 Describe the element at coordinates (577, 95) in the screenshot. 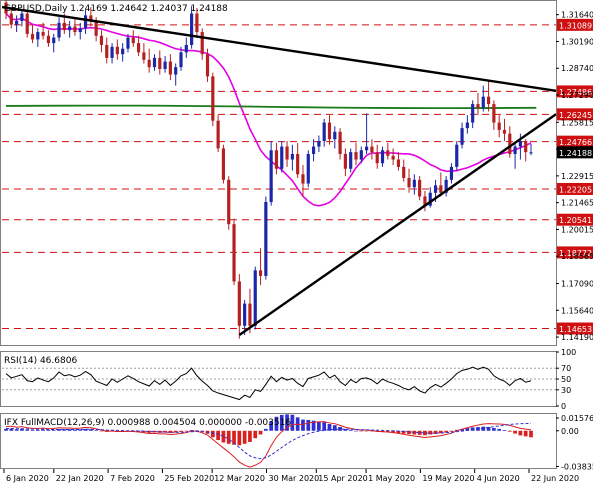

I see `price-tick-label-3: 1.27290` at that location.